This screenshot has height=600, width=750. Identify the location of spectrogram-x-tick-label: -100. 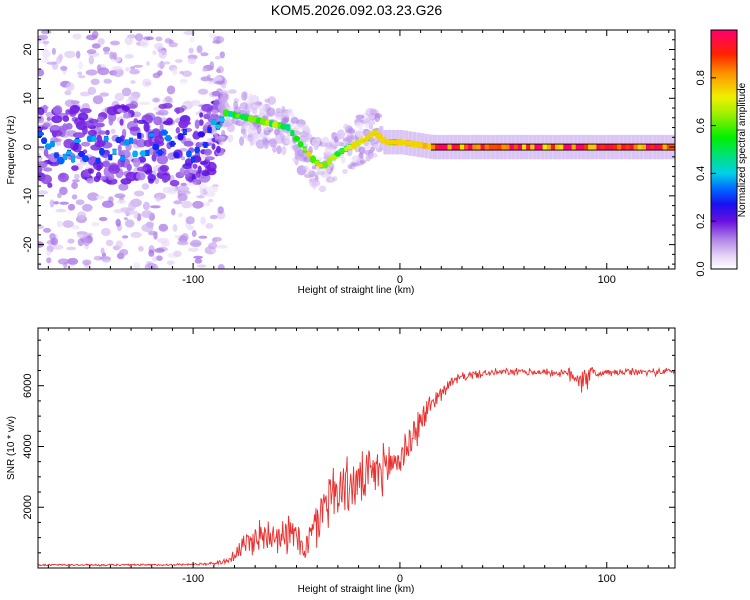
(193, 280).